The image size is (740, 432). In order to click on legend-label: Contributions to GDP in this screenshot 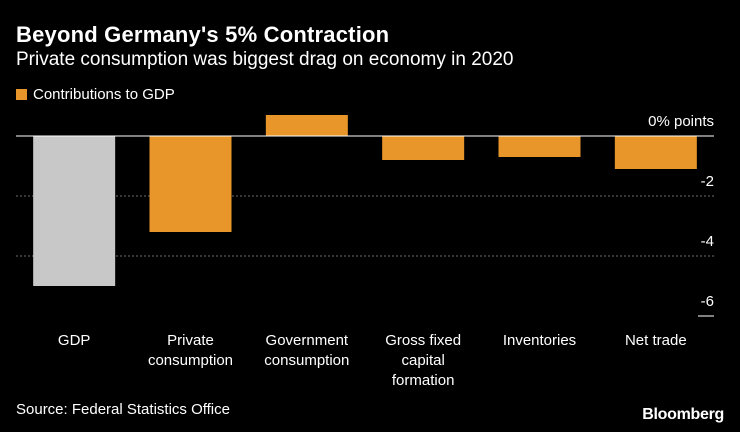, I will do `click(104, 94)`.